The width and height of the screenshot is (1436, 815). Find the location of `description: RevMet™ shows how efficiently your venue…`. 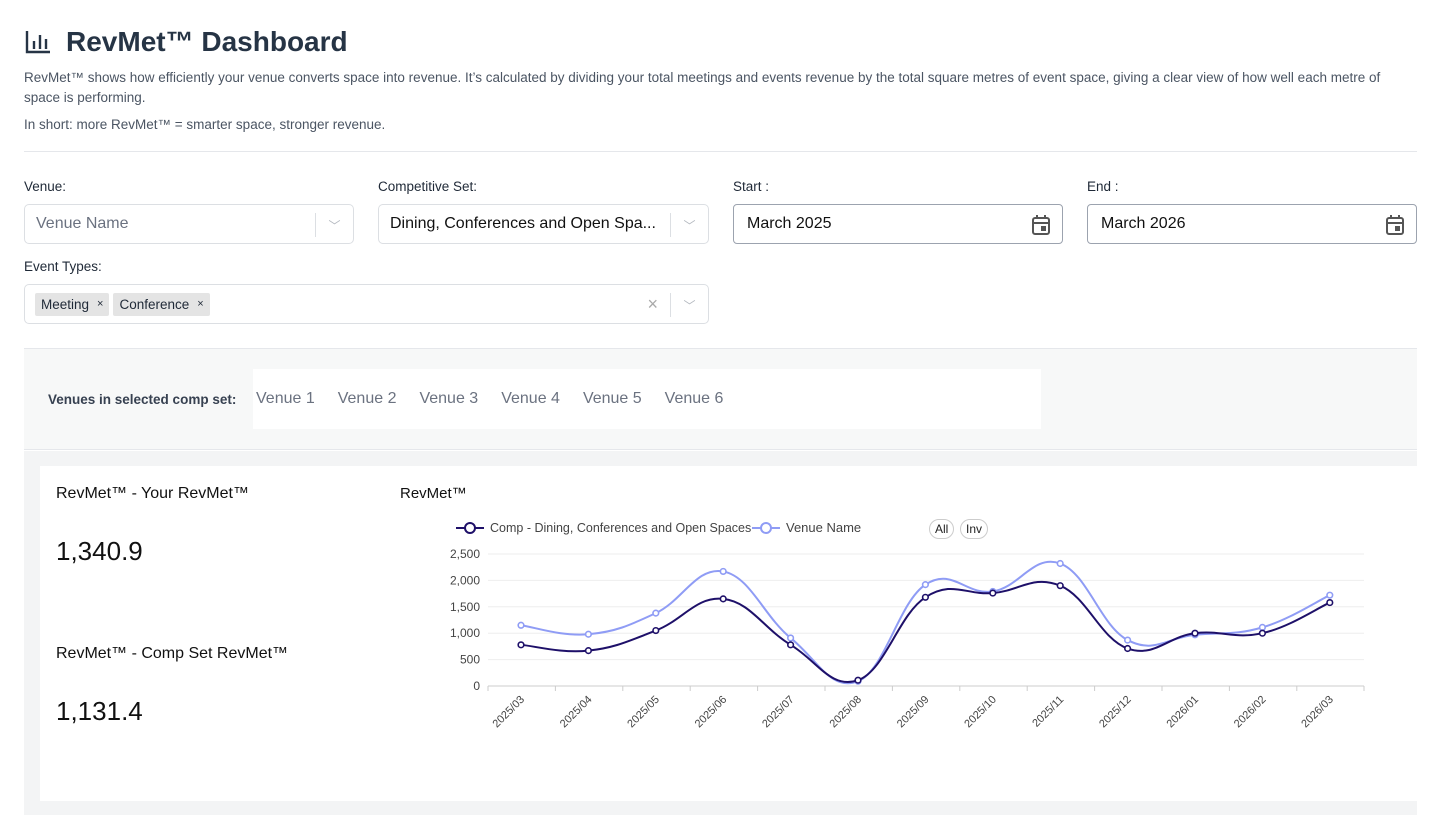

description: RevMet™ shows how efficiently your venue… is located at coordinates (702, 87).